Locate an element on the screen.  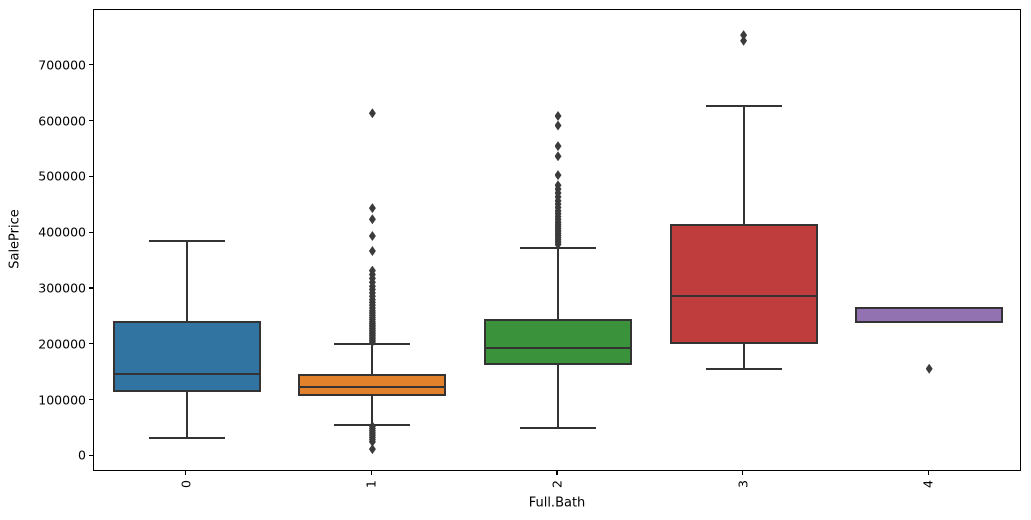
y-tick-label: 200000 is located at coordinates (62, 344).